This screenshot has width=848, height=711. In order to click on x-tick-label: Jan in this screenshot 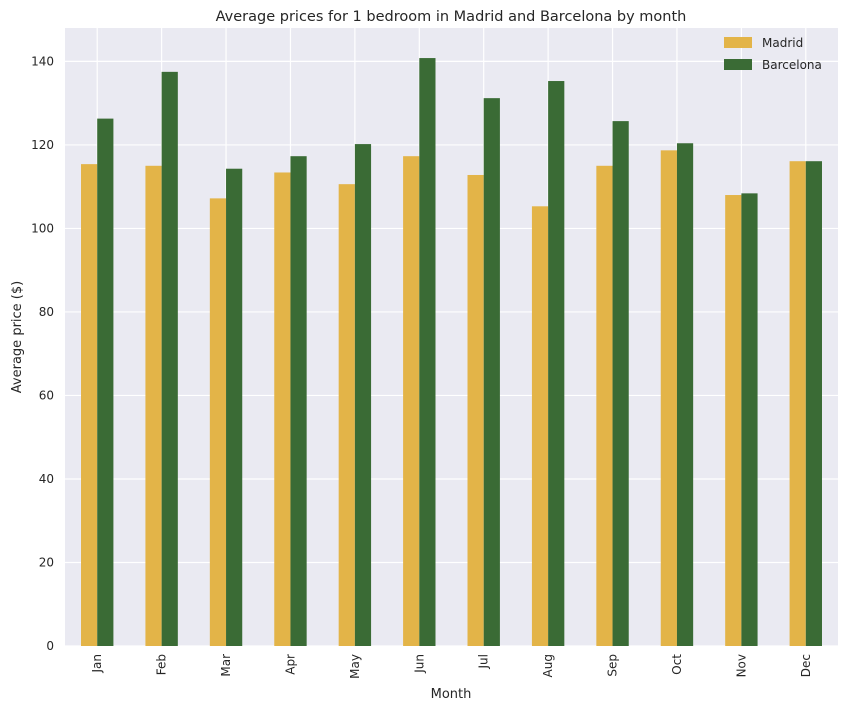, I will do `click(97, 664)`.